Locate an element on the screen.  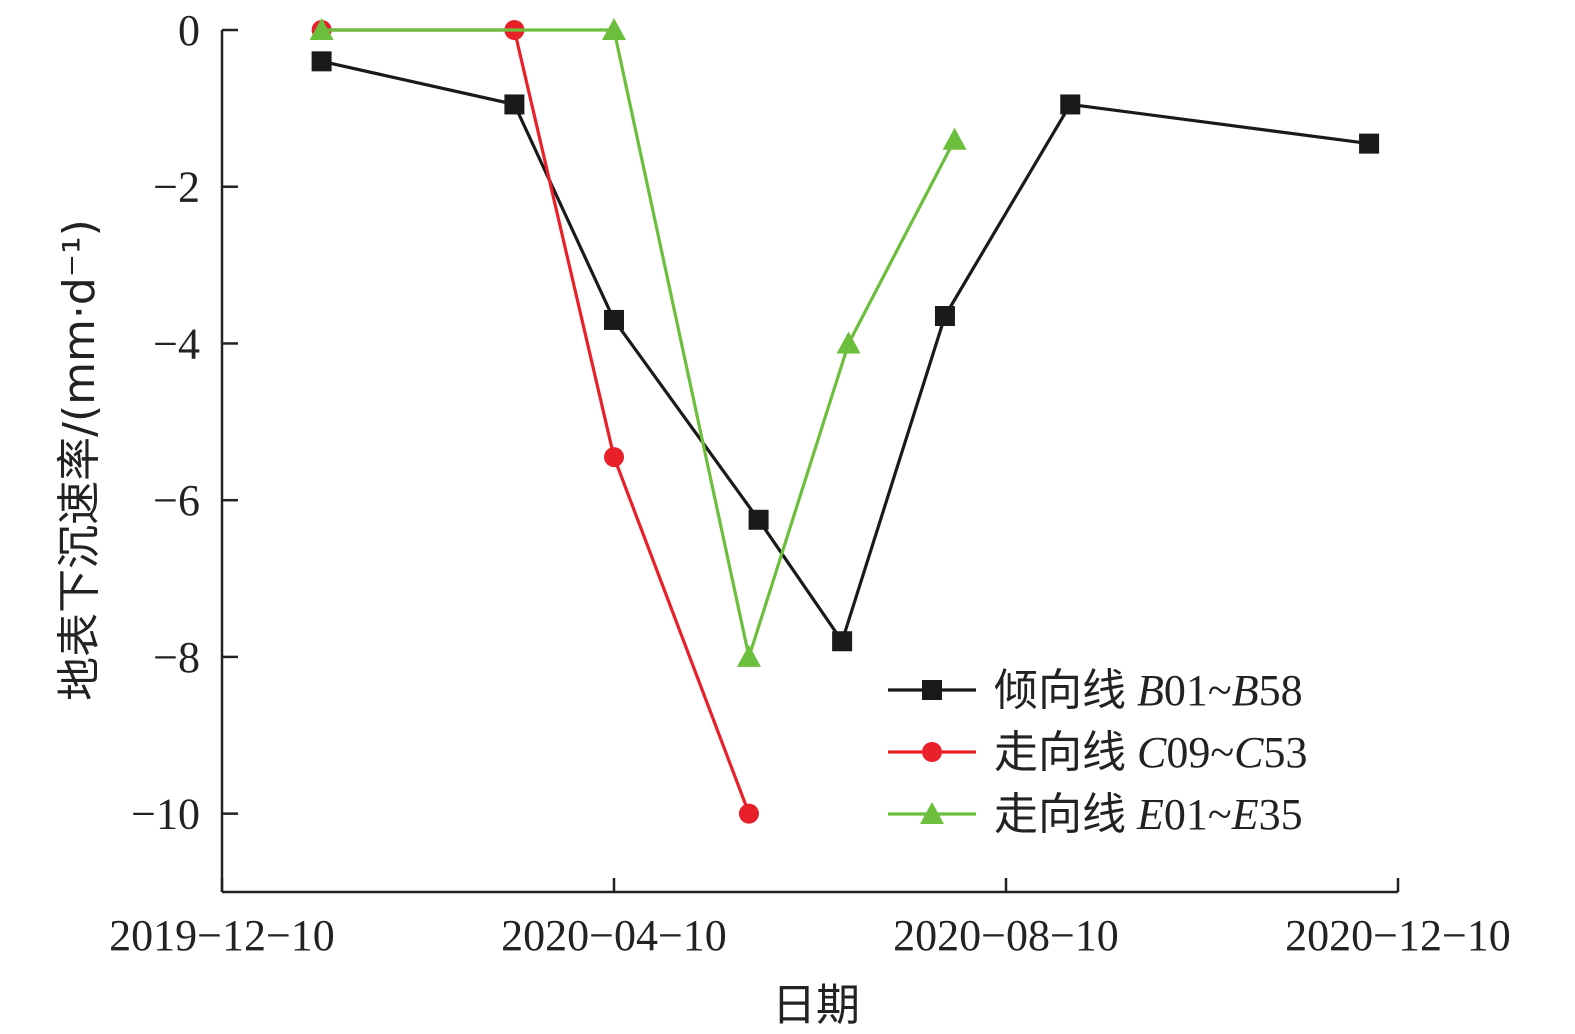
x-axis-title: 日期 is located at coordinates (816, 1005).